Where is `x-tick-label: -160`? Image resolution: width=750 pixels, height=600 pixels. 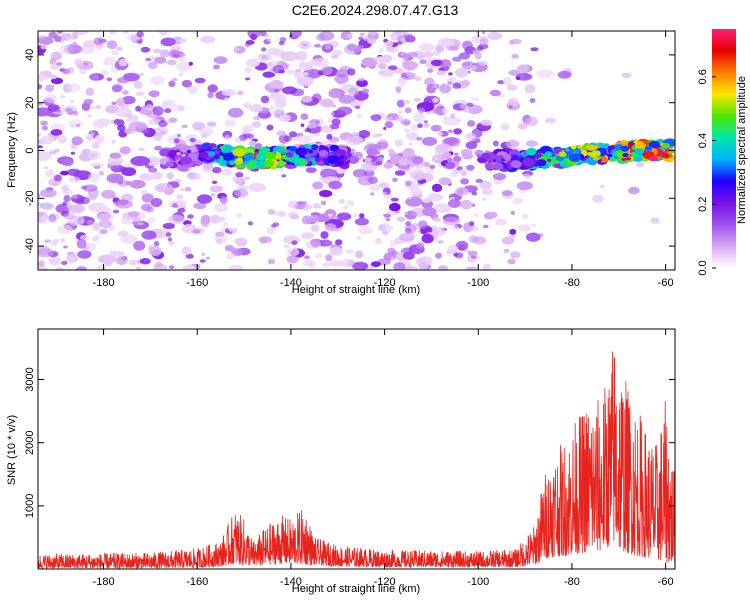 x-tick-label: -160 is located at coordinates (197, 283).